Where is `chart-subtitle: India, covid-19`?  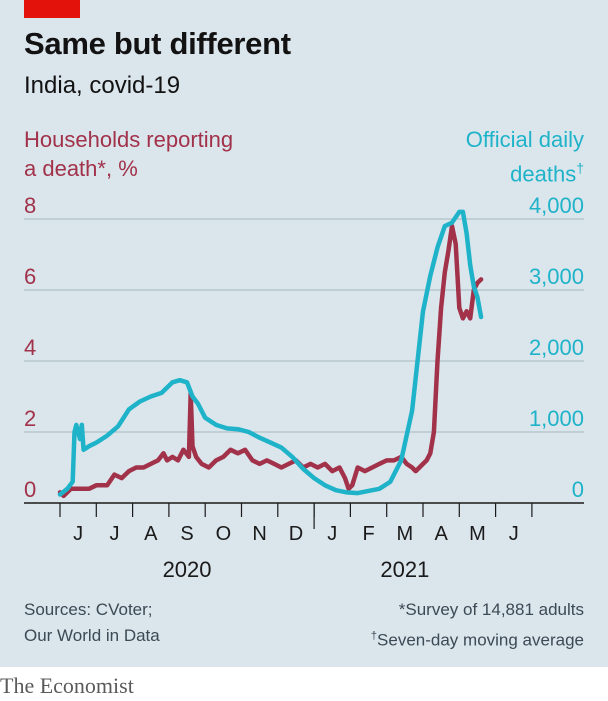
chart-subtitle: India, covid-19 is located at coordinates (102, 85).